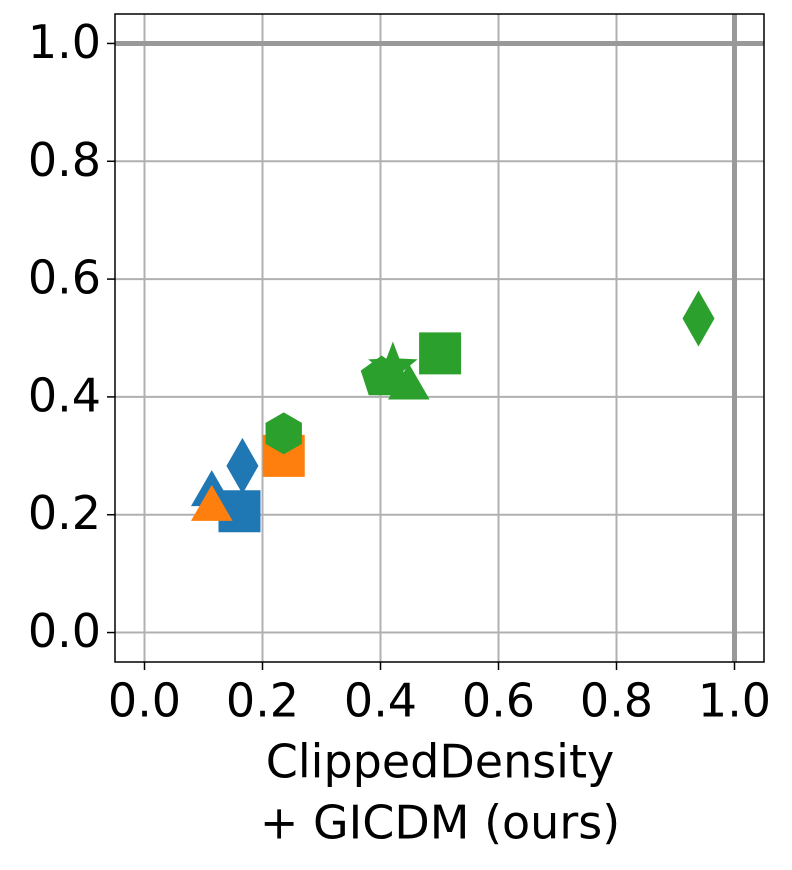 Image resolution: width=792 pixels, height=870 pixels. I want to click on y-tick-label: 0.4, so click(64, 395).